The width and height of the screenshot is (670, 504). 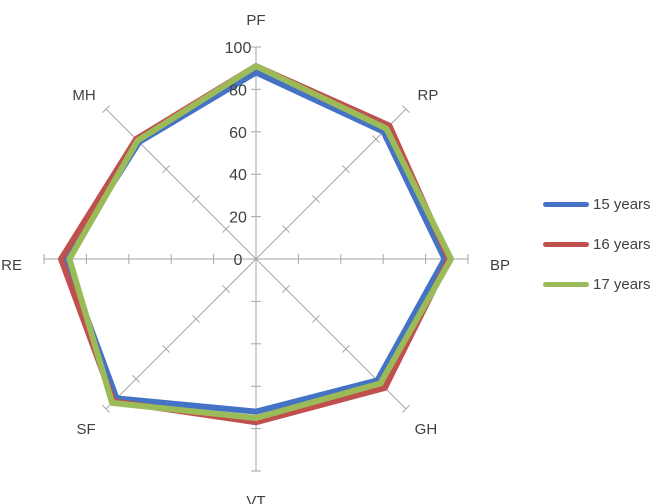 What do you see at coordinates (500, 265) in the screenshot?
I see `axis-label-bp: BP` at bounding box center [500, 265].